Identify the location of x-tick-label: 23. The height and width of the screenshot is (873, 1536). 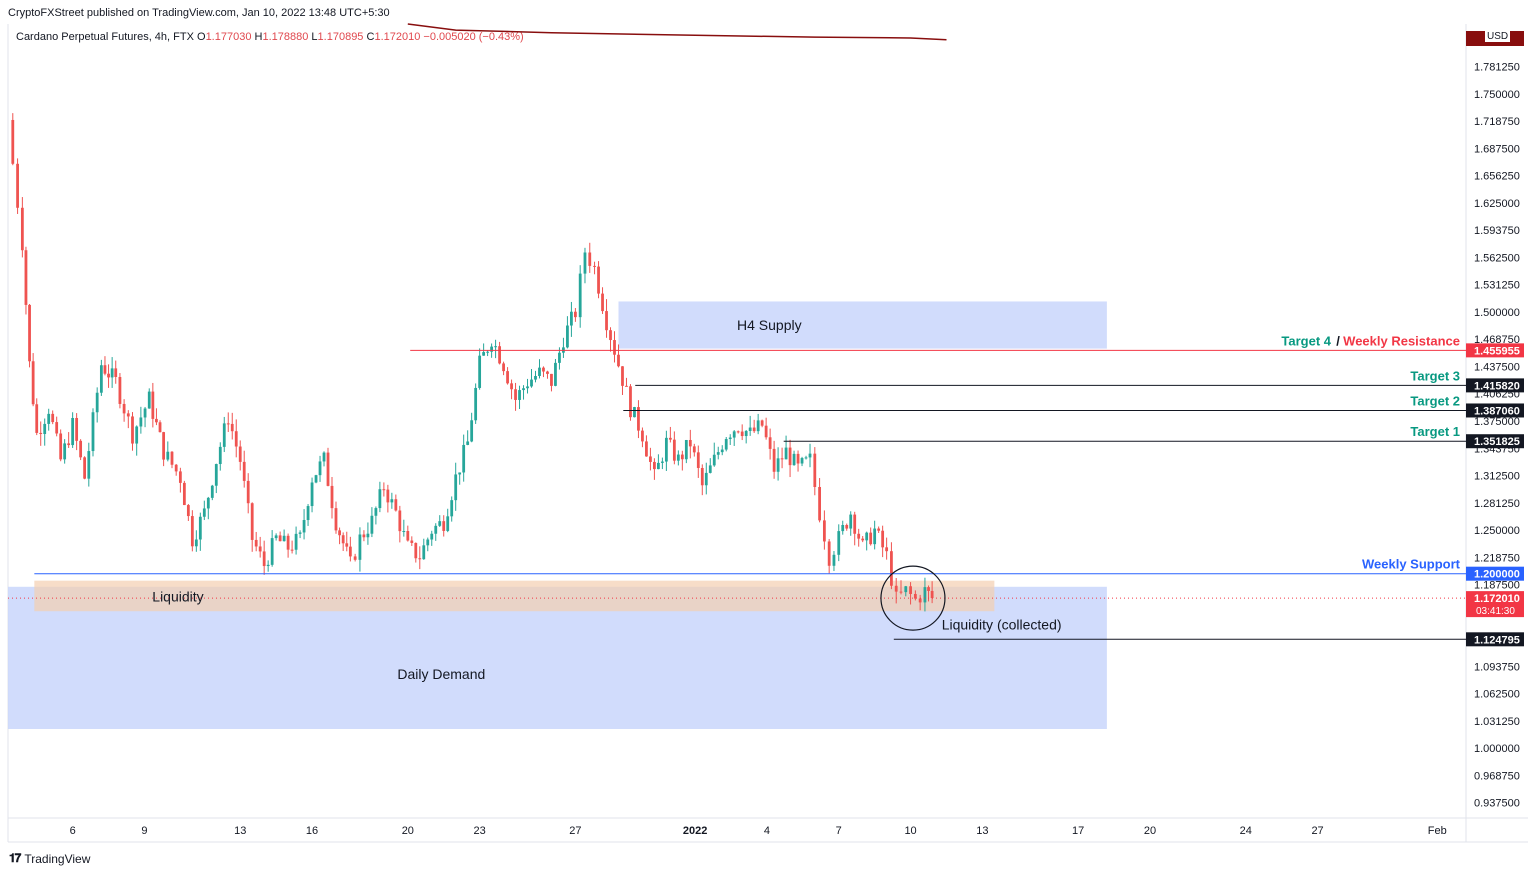
(480, 831).